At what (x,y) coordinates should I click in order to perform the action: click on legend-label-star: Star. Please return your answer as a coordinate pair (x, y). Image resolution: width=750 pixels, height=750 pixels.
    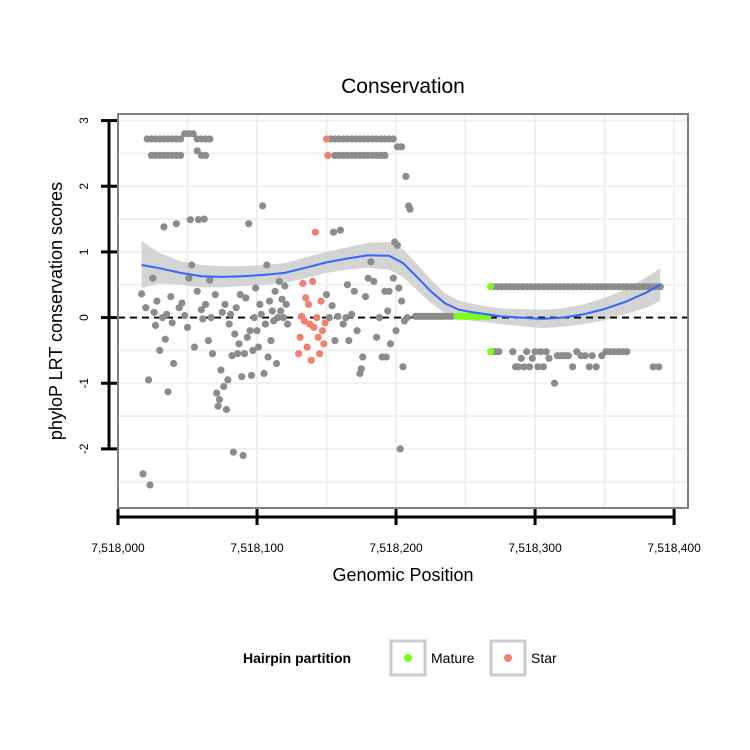
    Looking at the image, I should click on (544, 658).